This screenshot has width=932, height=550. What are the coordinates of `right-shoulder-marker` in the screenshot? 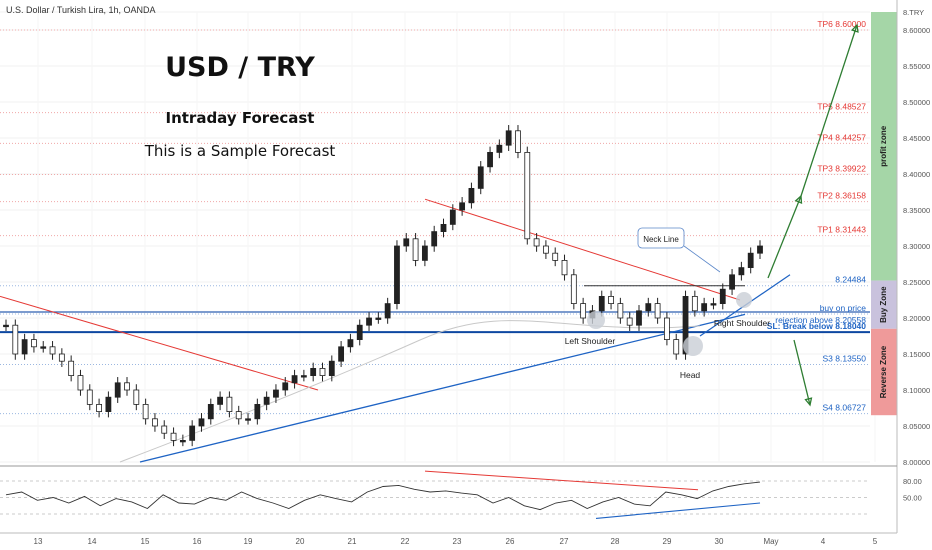 It's located at (744, 300).